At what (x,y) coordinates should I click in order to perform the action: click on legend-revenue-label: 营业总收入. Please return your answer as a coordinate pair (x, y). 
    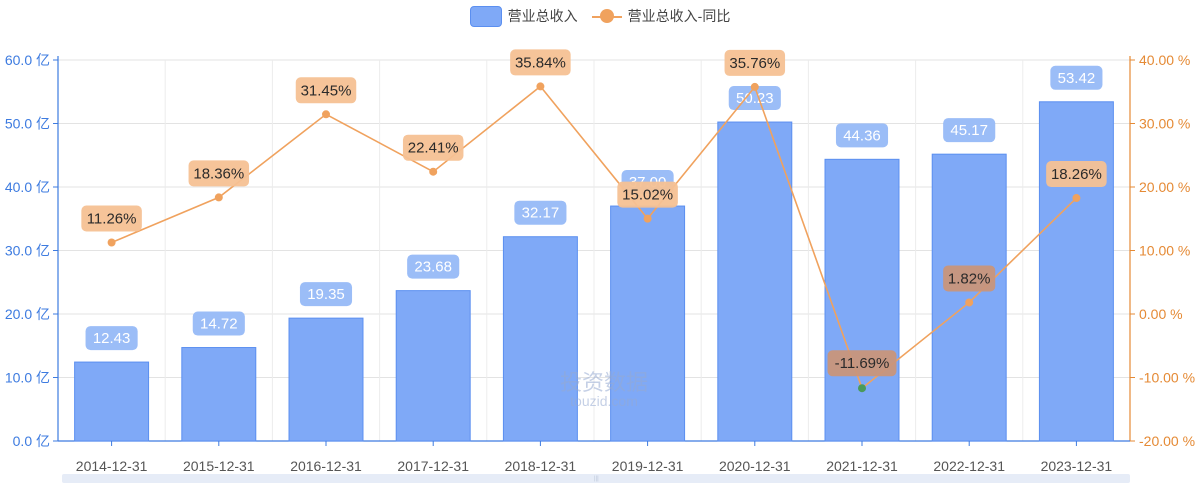
    Looking at the image, I should click on (542, 16).